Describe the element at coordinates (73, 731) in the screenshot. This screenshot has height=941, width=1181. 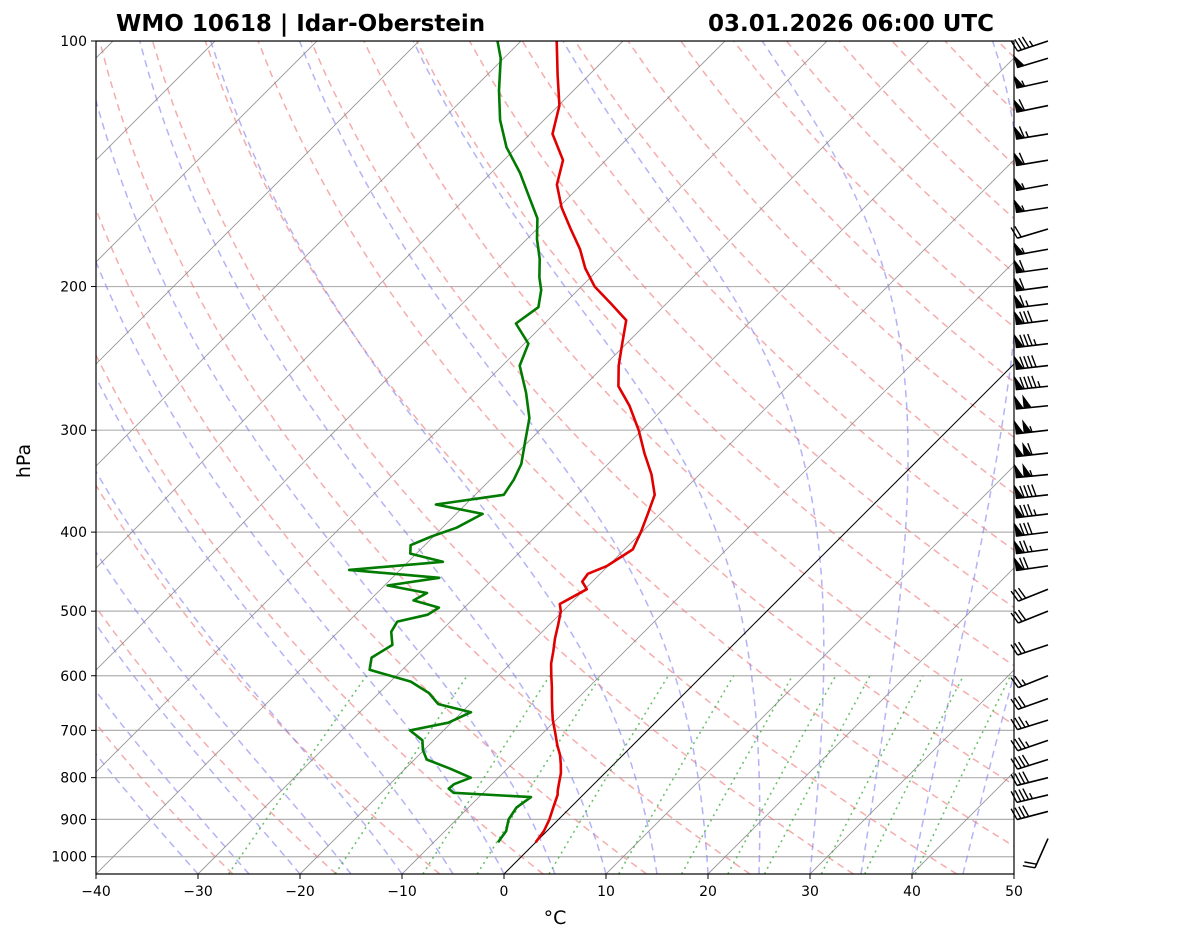
I see `y-tick-label: 700` at that location.